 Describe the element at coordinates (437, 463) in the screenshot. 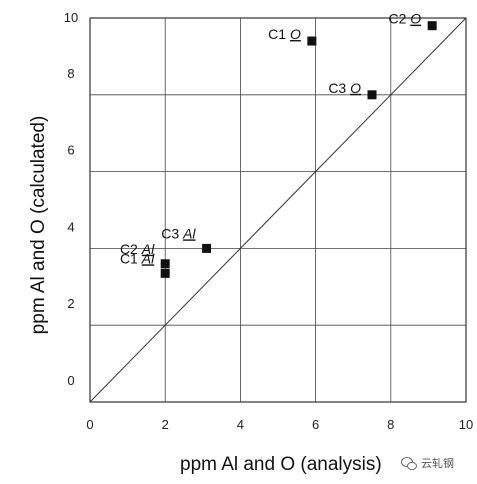

I see `watermark-text: 云轧钢` at that location.